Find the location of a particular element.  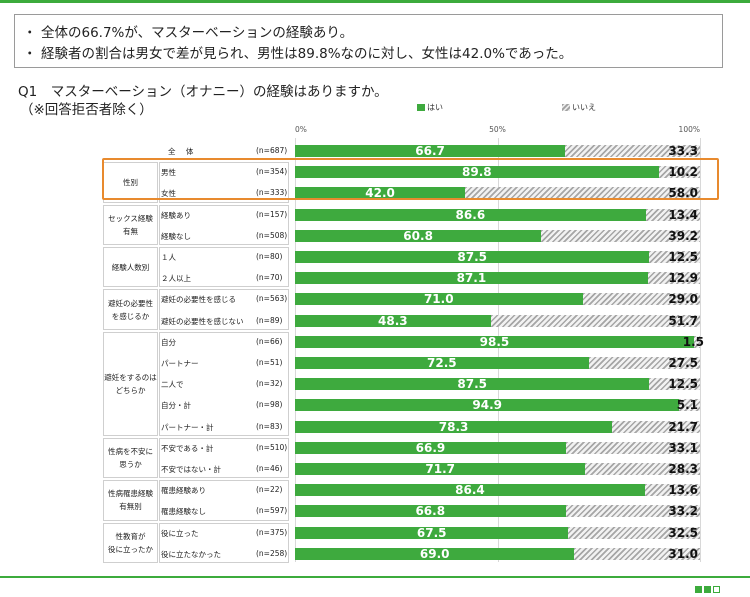

data-label-yes: 78.3 is located at coordinates (453, 426).